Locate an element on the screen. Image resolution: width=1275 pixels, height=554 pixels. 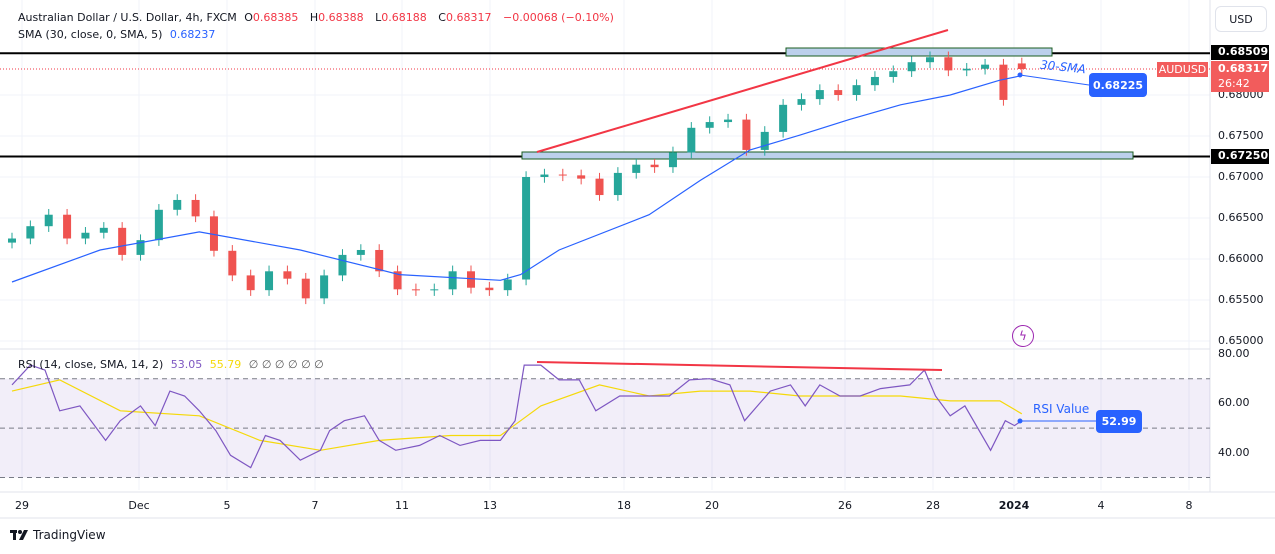
rsi-callout-dot is located at coordinates (1020, 421).